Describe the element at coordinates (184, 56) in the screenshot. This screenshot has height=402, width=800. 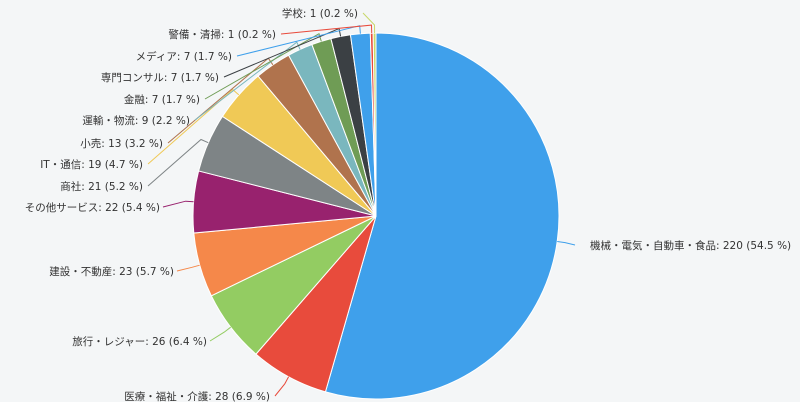
I see `slice-label-11: メディア: 7 (1.7 %)` at that location.